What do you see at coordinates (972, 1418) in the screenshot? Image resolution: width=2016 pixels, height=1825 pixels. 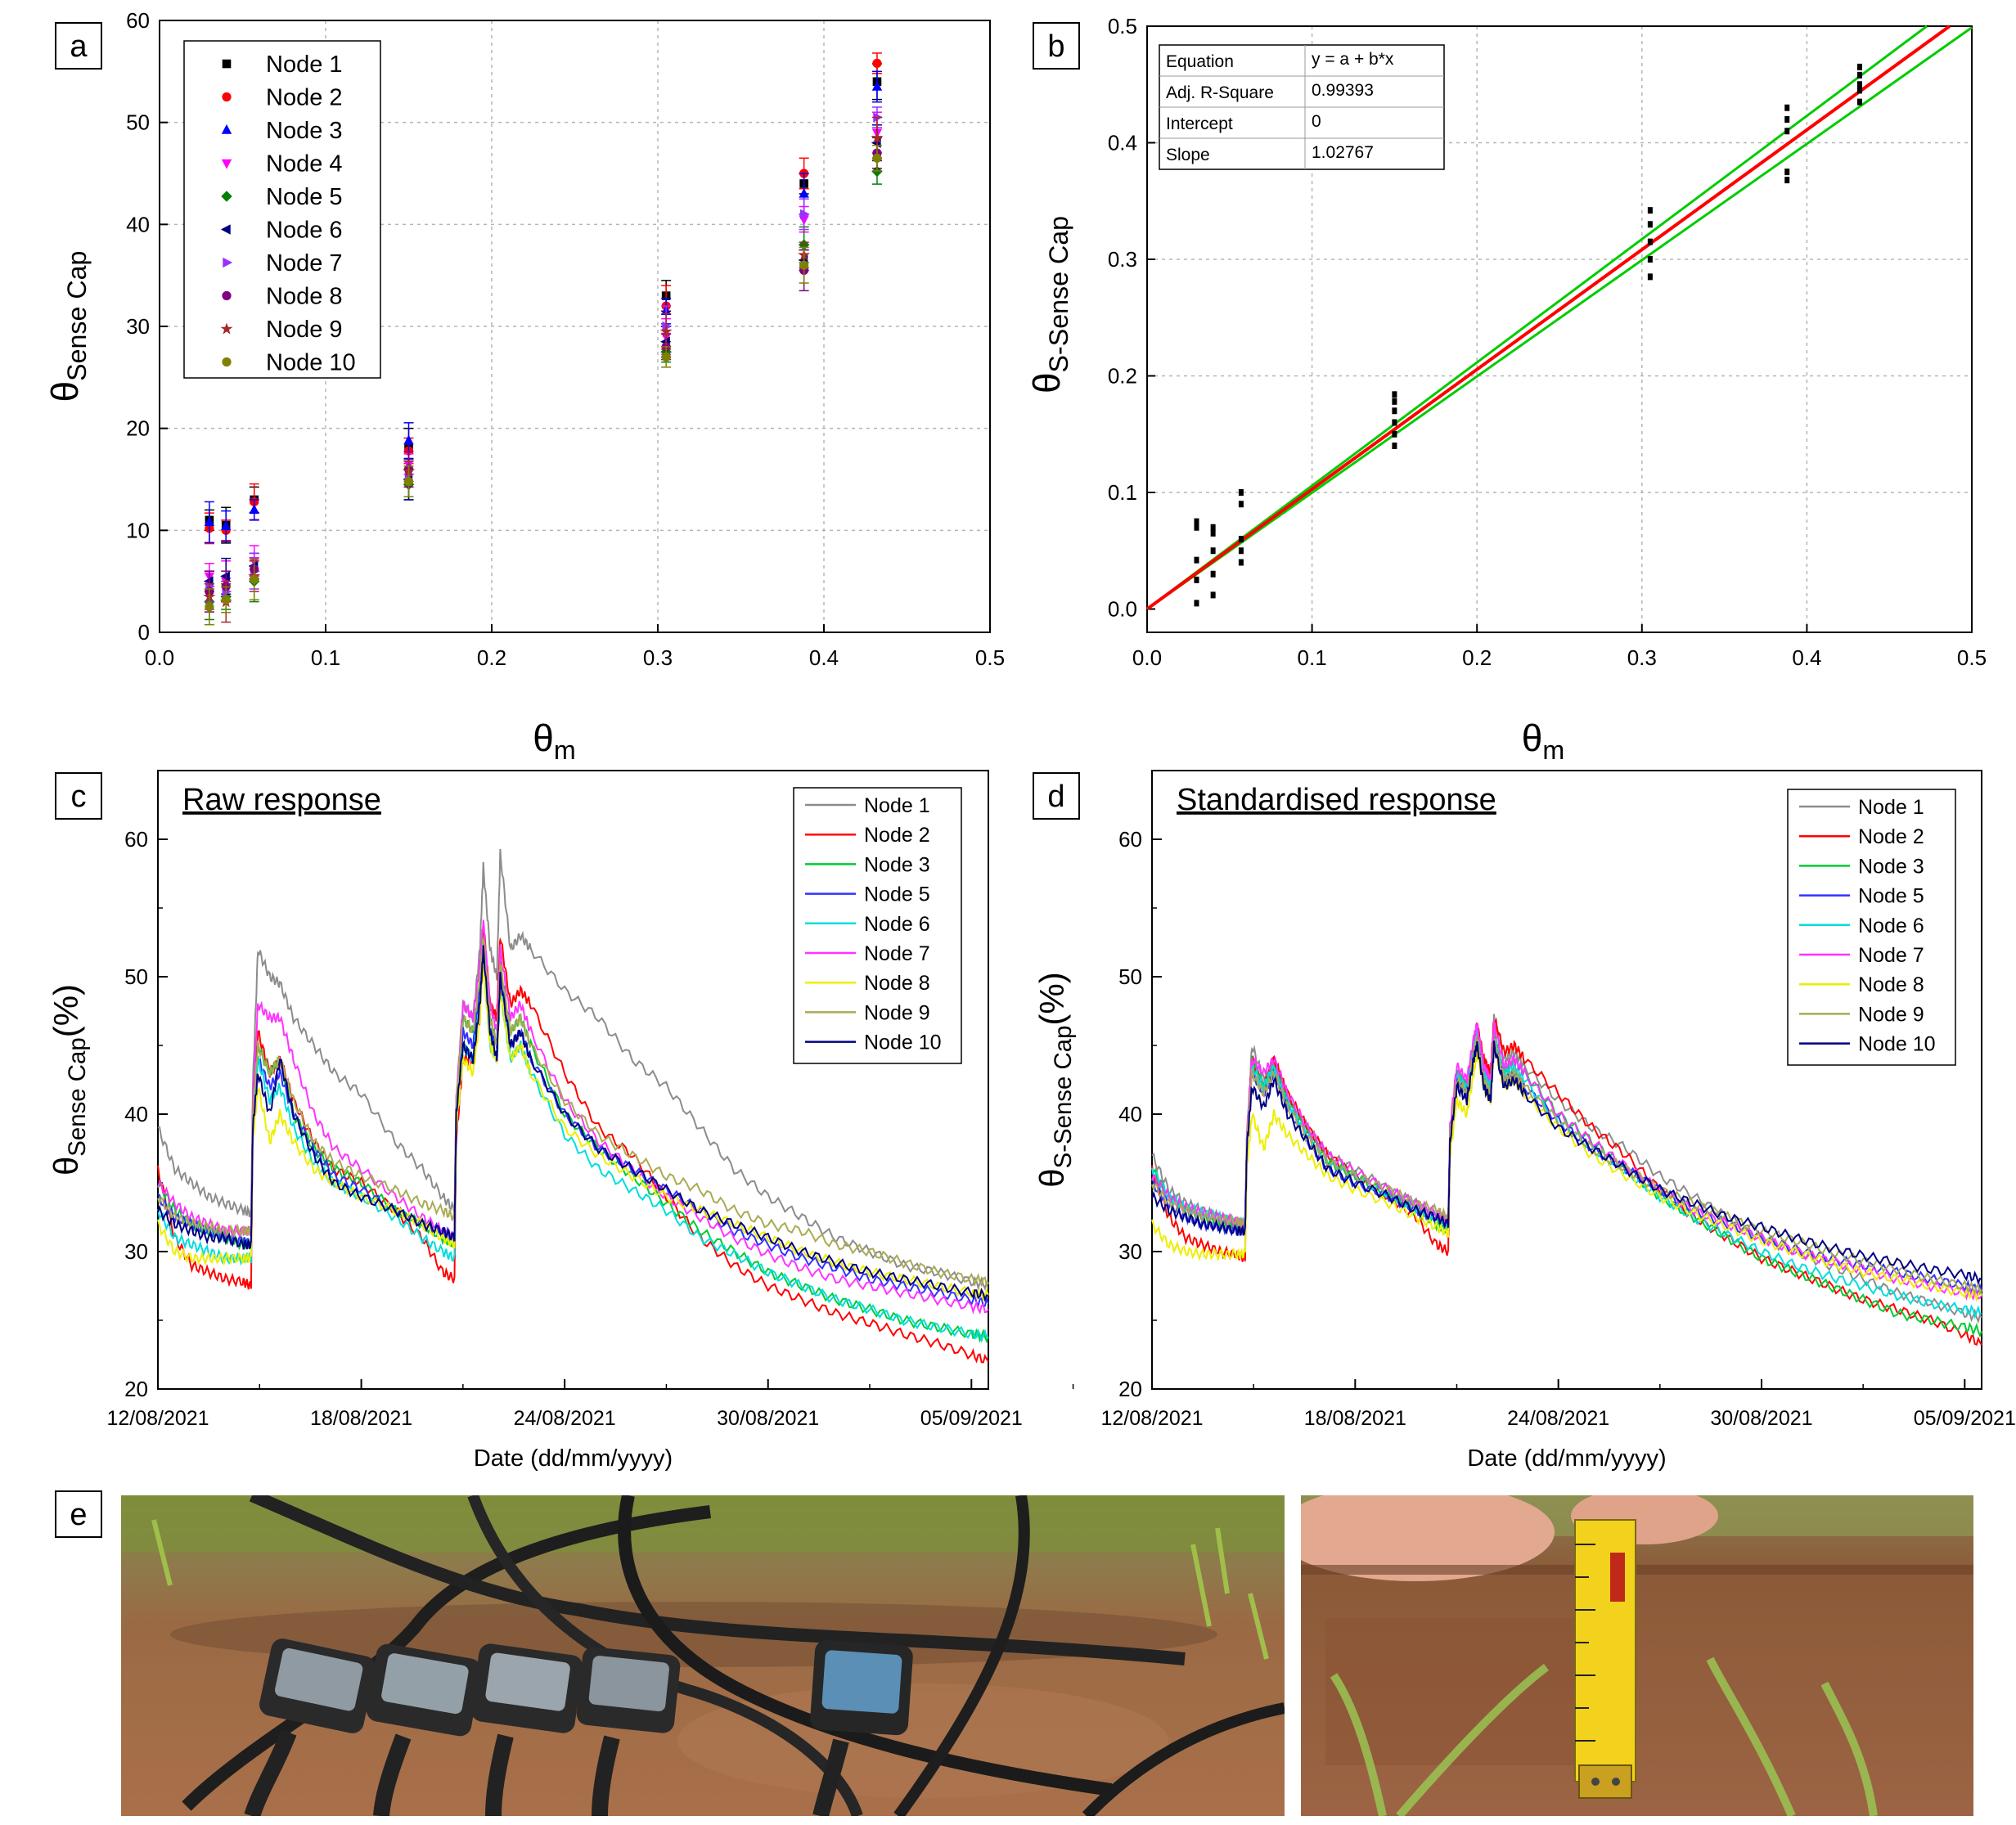 I see `c-xtick-label: 05/09/2021` at bounding box center [972, 1418].